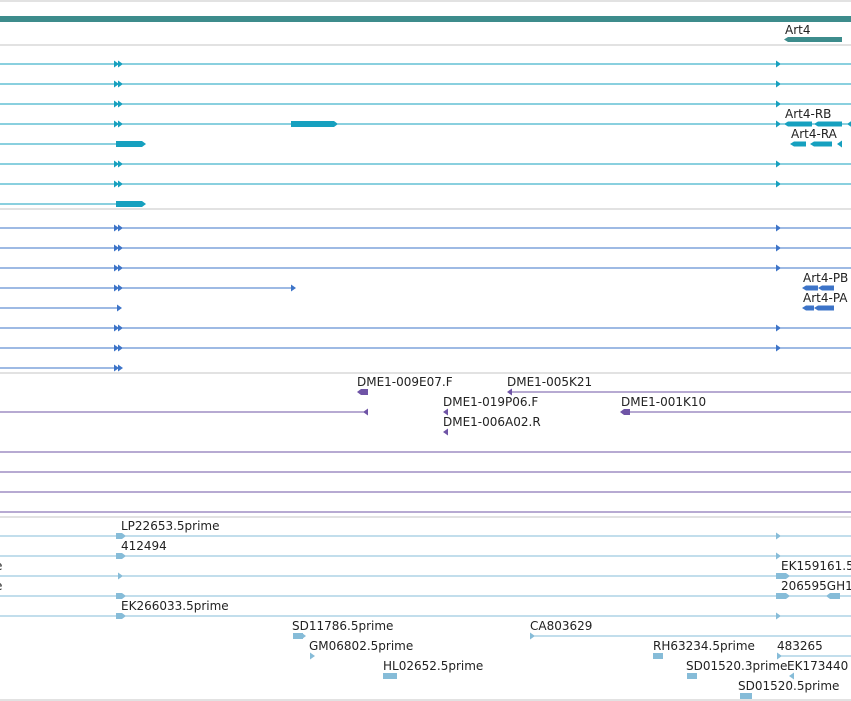  I want to click on est-label: RH63234.5prime, so click(704, 646).